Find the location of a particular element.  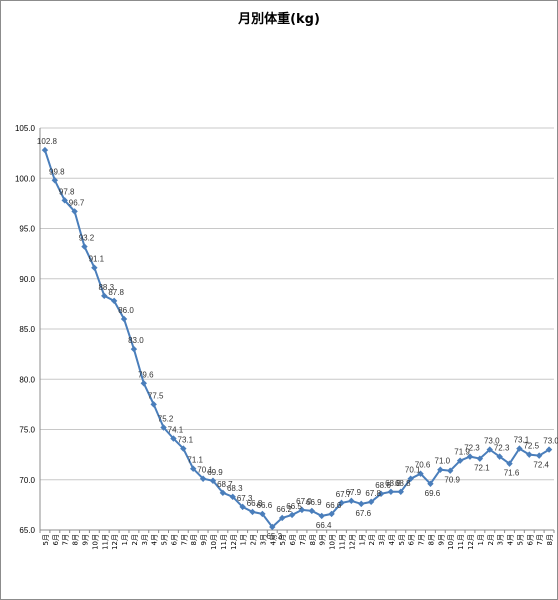

data-label: 73.1 is located at coordinates (522, 440).